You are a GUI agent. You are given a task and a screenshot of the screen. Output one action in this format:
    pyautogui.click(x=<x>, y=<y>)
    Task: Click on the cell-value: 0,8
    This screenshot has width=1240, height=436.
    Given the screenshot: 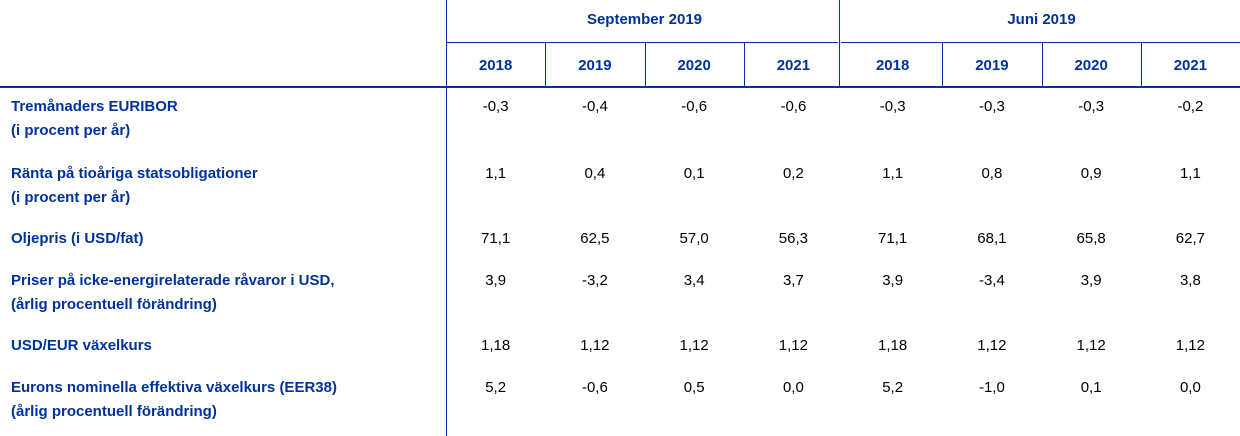 What is the action you would take?
    pyautogui.click(x=992, y=173)
    